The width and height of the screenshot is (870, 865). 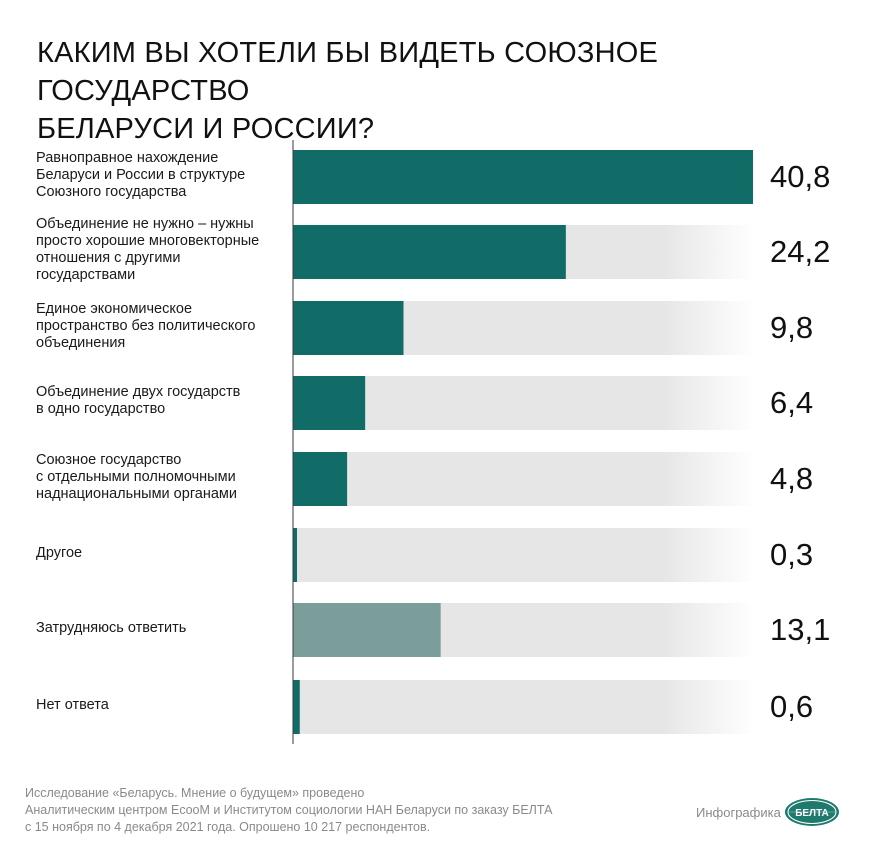 What do you see at coordinates (792, 478) in the screenshot?
I see `value-label-5: 4,8` at bounding box center [792, 478].